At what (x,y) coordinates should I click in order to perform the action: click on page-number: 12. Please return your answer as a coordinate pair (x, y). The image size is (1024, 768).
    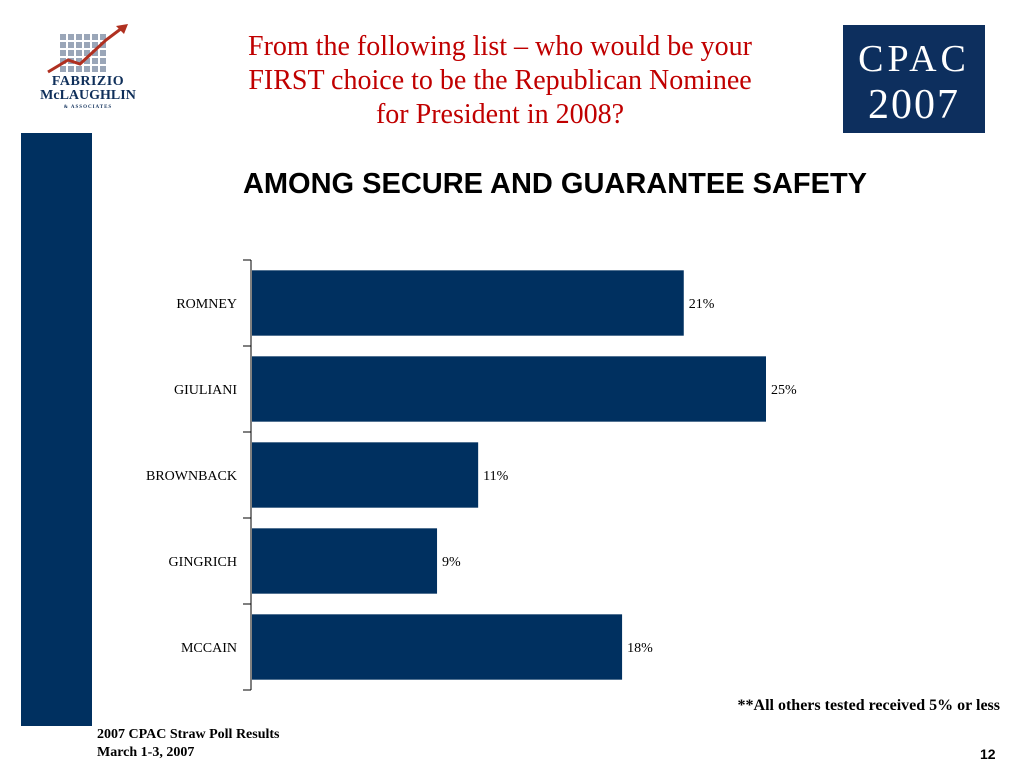
    Looking at the image, I should click on (988, 754).